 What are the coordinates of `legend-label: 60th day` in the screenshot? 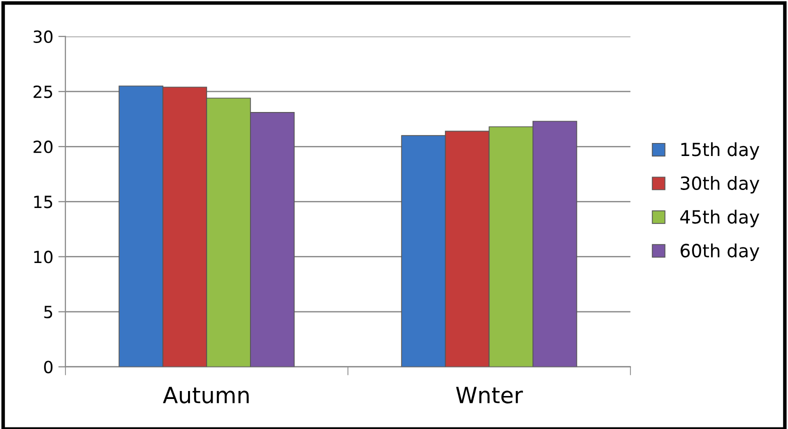 It's located at (720, 252).